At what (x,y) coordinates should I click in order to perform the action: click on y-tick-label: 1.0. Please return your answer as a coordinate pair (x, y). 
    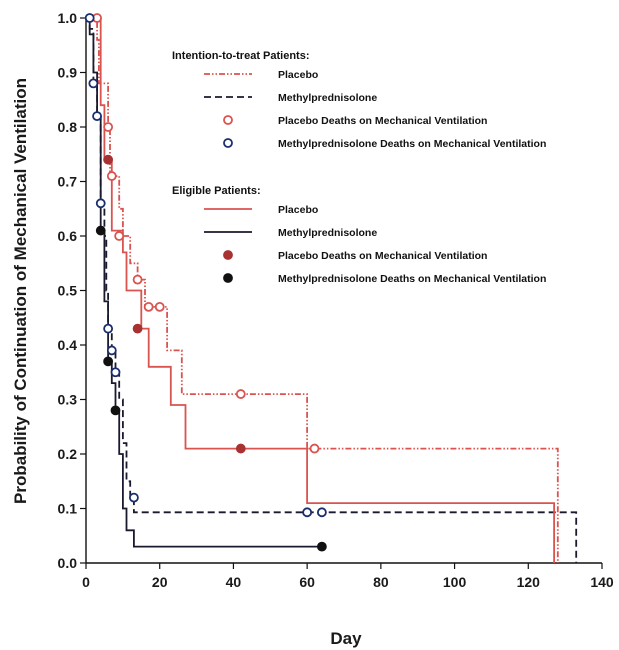
    Looking at the image, I should click on (68, 18).